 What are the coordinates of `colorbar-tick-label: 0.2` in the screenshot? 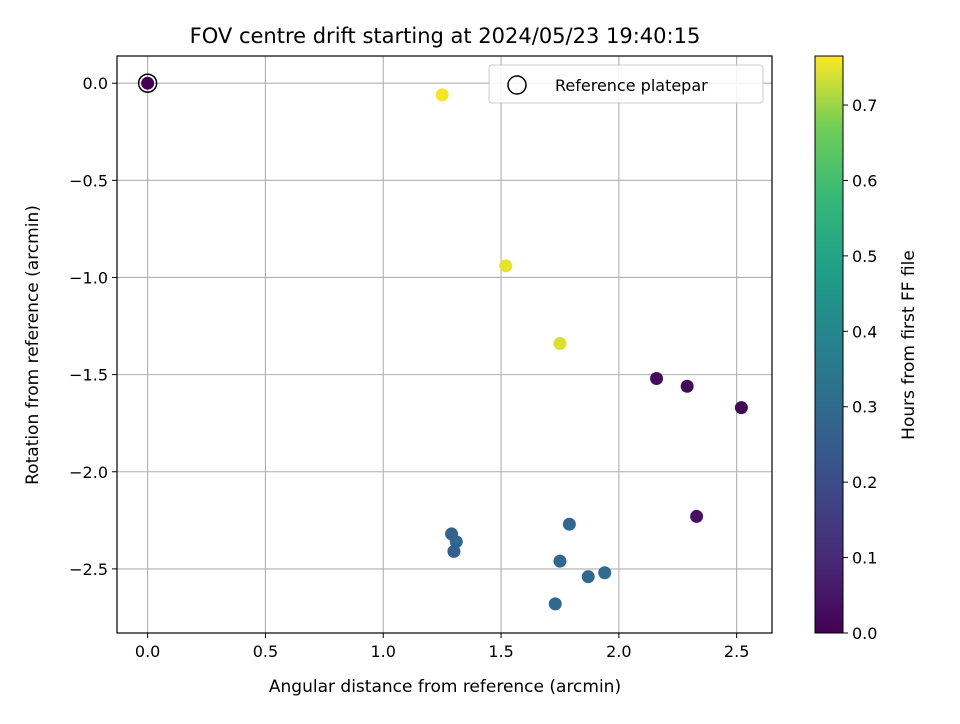 It's located at (864, 482).